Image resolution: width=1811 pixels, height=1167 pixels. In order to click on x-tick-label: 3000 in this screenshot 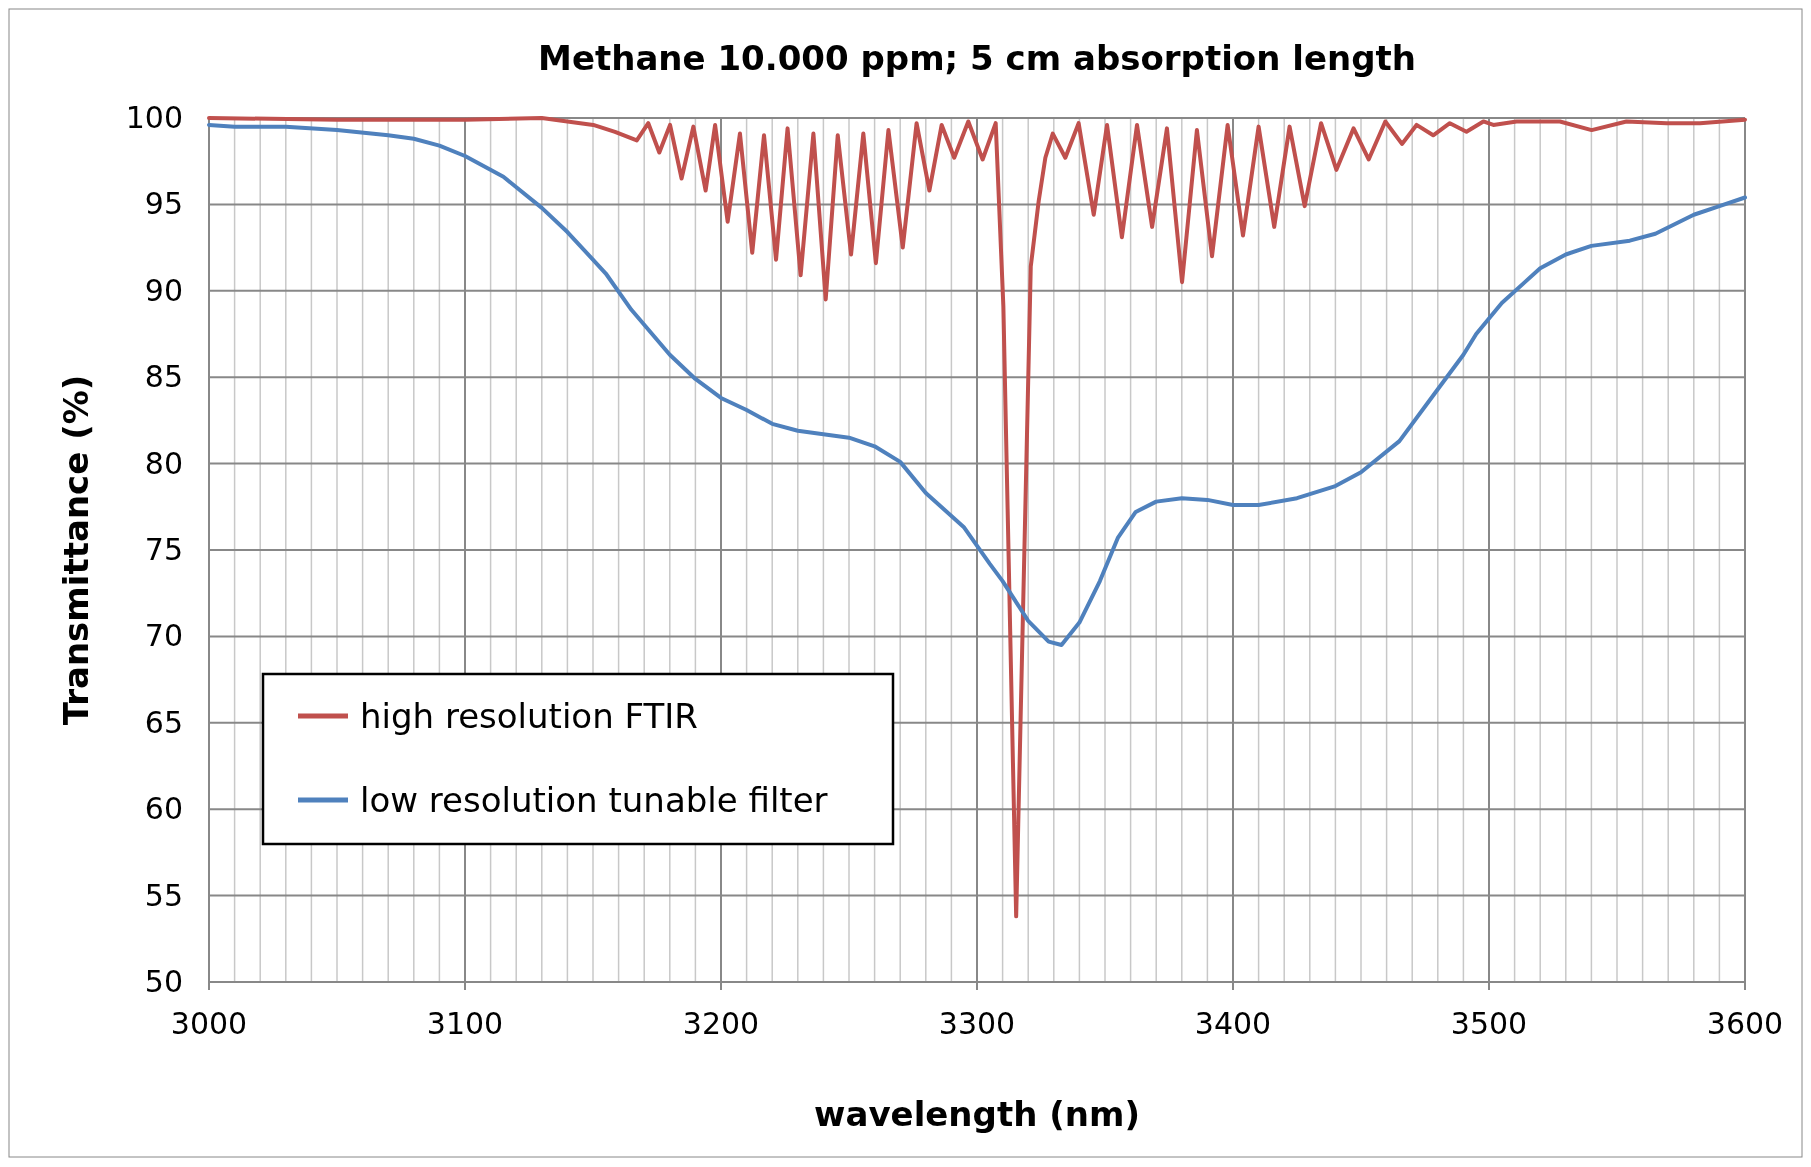, I will do `click(209, 1023)`.